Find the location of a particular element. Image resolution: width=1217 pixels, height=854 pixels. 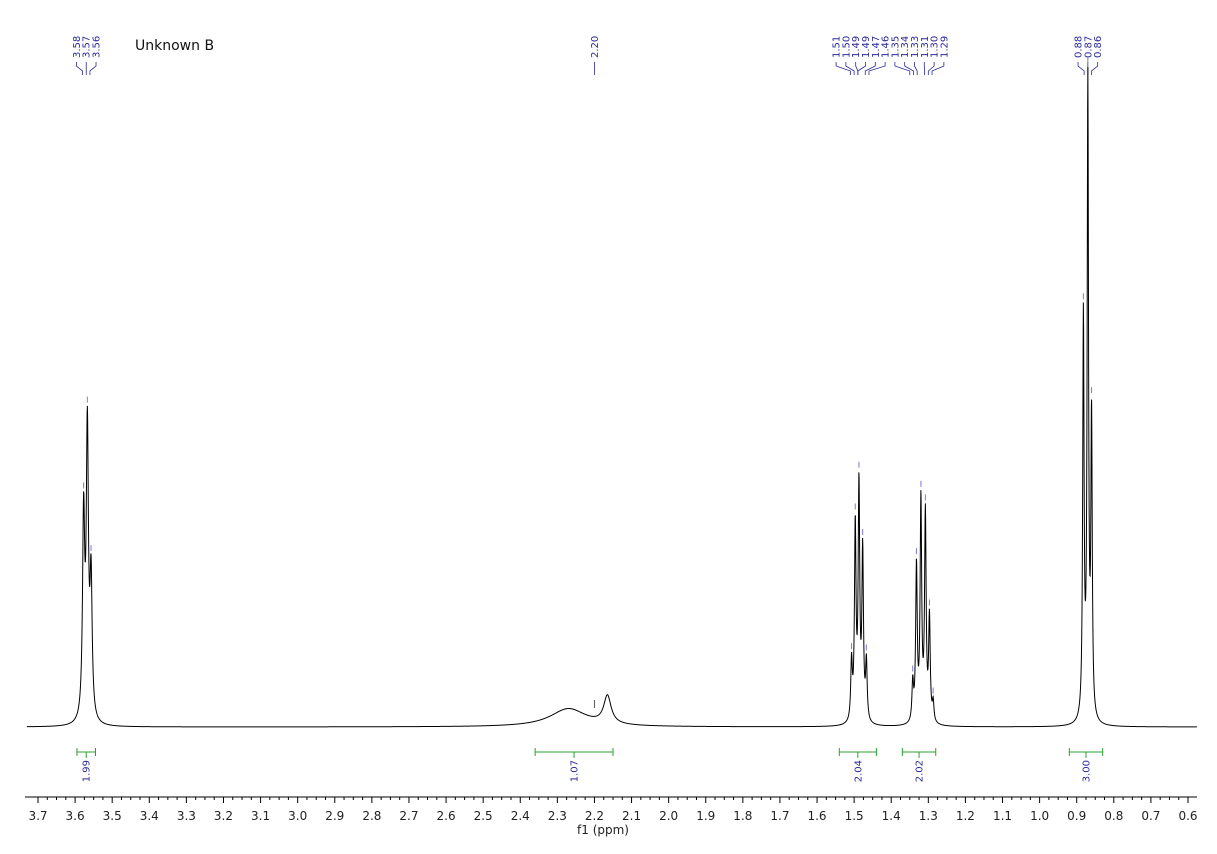

x-tick-label: 0.7 is located at coordinates (1150, 816).